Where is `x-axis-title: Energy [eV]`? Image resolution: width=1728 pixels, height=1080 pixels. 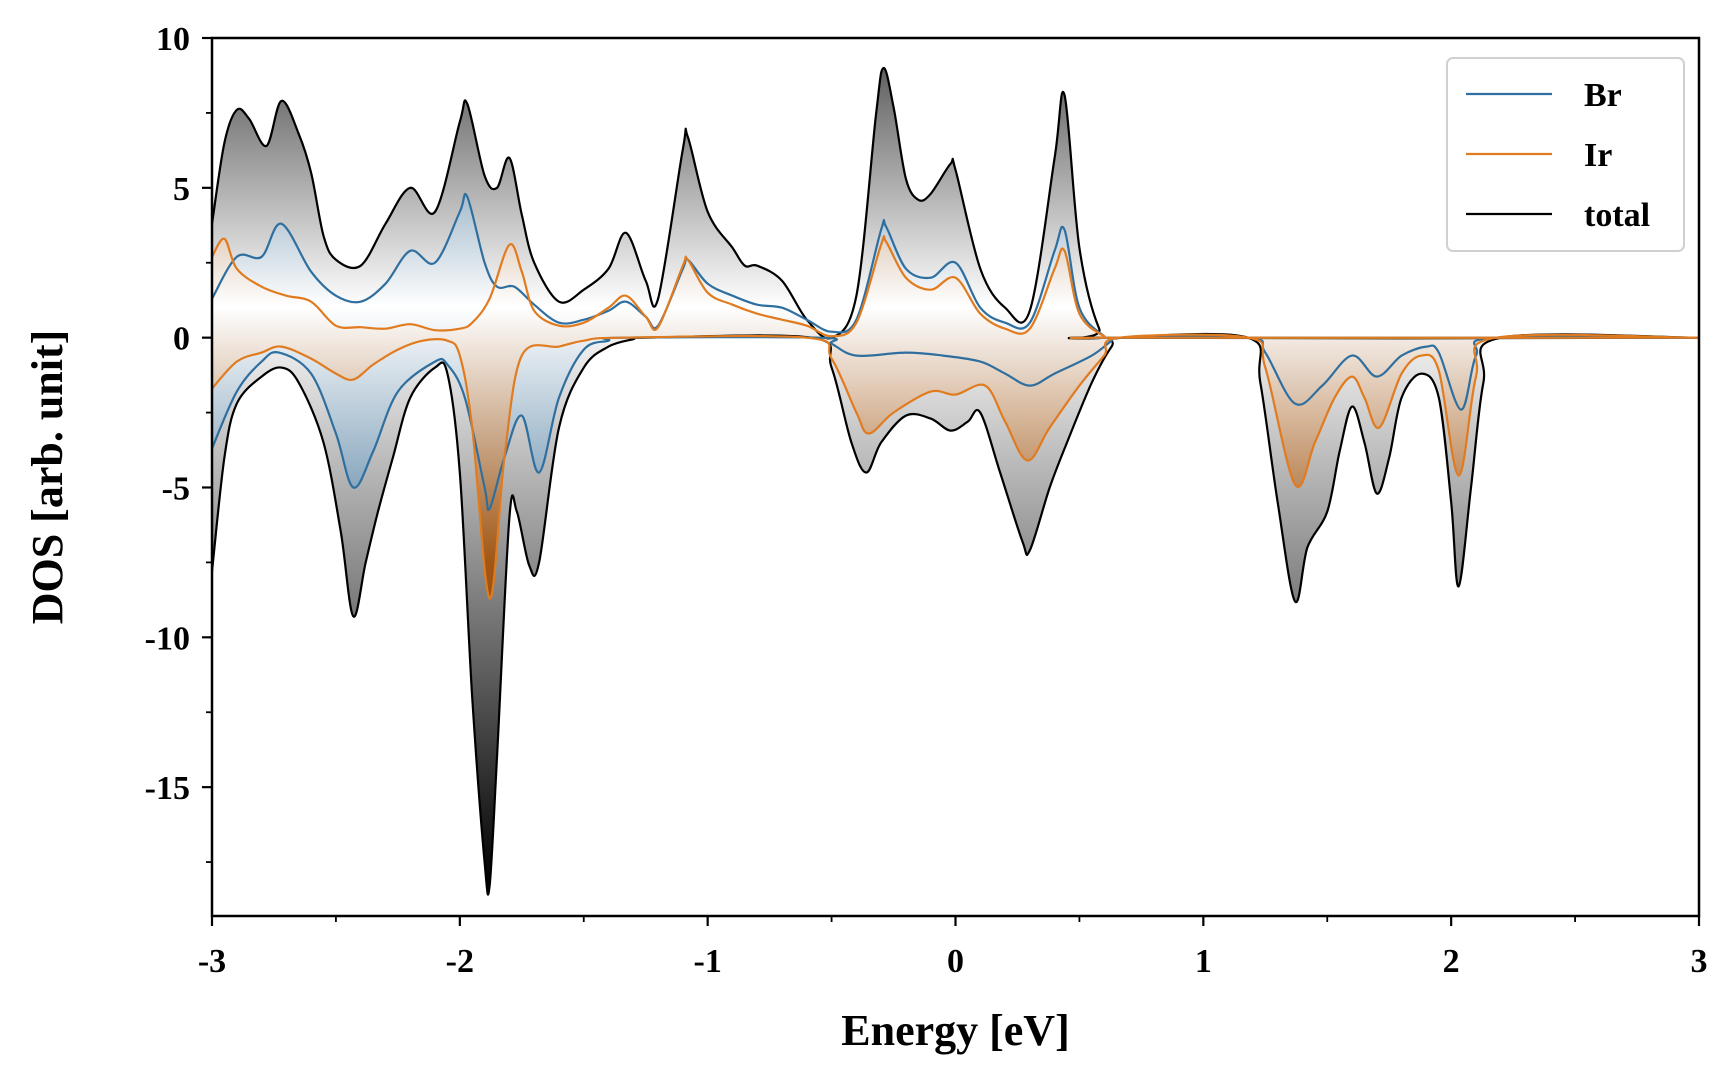 x-axis-title: Energy [eV] is located at coordinates (955, 1030).